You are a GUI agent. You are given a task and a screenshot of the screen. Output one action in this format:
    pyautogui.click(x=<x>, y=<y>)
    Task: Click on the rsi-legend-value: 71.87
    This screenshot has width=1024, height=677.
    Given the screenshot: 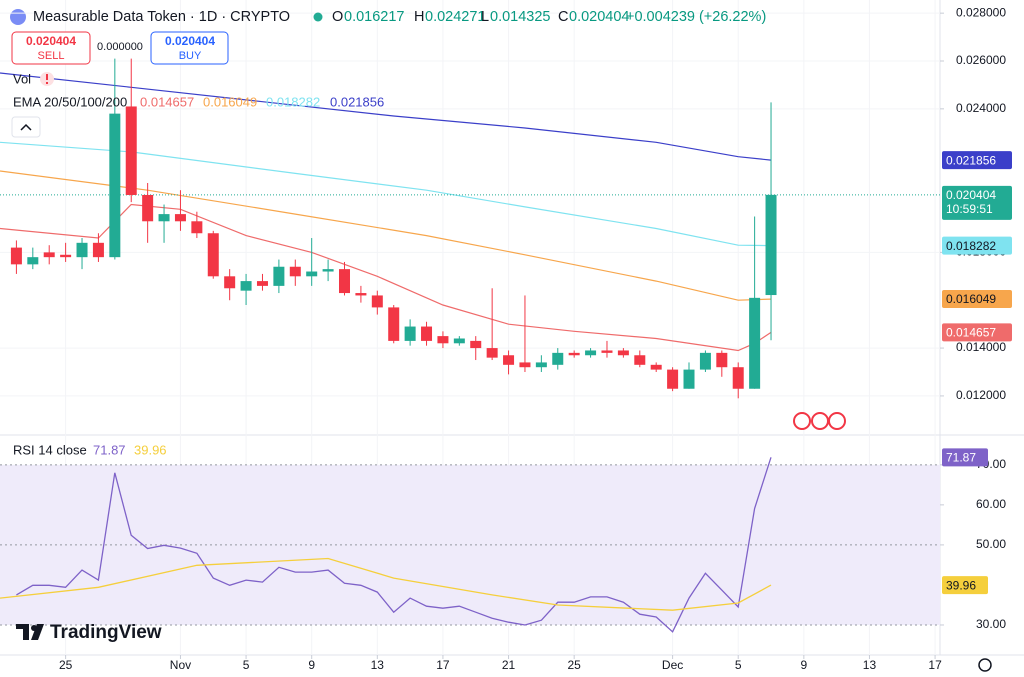 What is the action you would take?
    pyautogui.click(x=109, y=449)
    